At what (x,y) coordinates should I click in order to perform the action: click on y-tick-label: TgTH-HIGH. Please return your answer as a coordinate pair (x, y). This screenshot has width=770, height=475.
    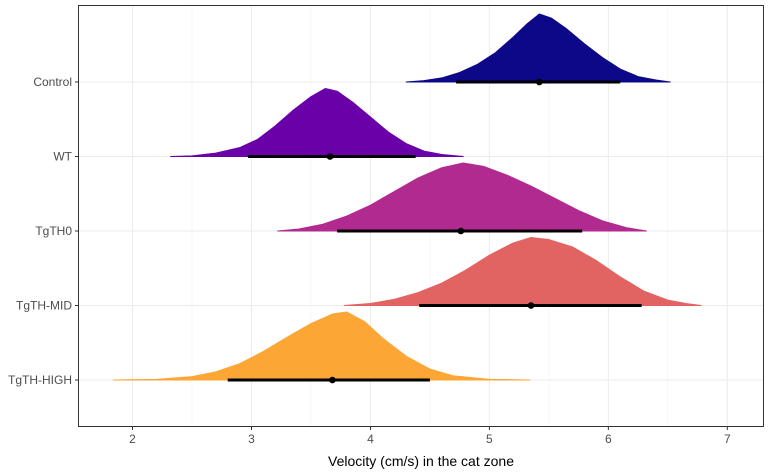
    Looking at the image, I should click on (40, 380).